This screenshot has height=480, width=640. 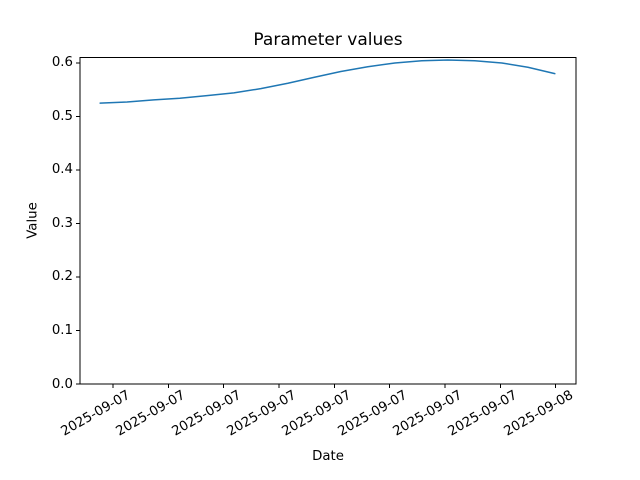 I want to click on x-axis-label: Date, so click(x=328, y=456).